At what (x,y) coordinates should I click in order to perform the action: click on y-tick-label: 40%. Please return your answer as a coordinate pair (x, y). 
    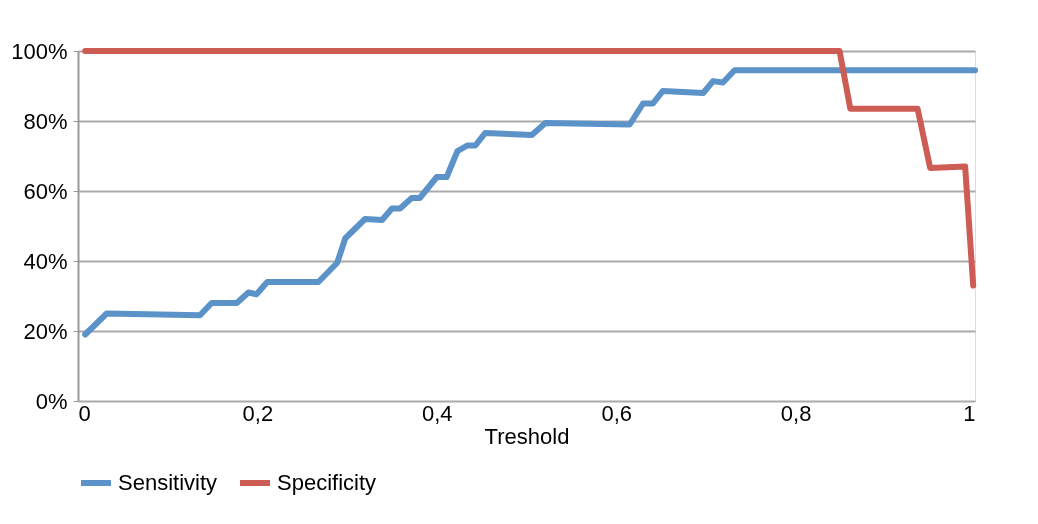
    Looking at the image, I should click on (45, 261).